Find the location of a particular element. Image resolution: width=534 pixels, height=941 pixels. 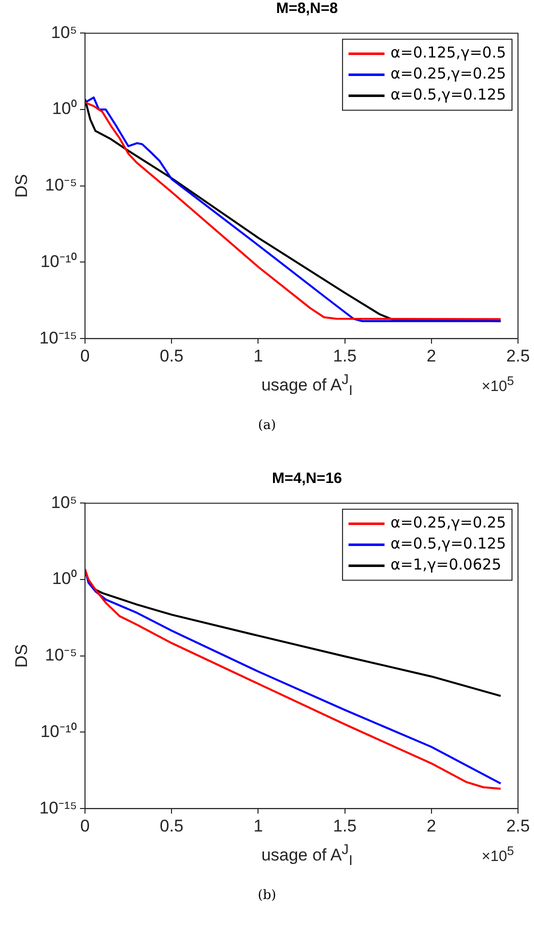

chart-title: M=4,N=16 is located at coordinates (307, 478).